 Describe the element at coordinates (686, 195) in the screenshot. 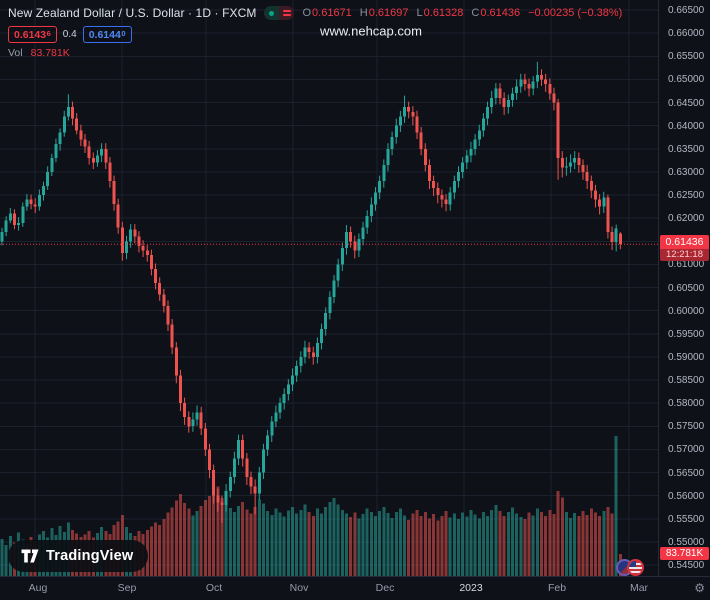

I see `price-axis-label: 0.62500` at that location.